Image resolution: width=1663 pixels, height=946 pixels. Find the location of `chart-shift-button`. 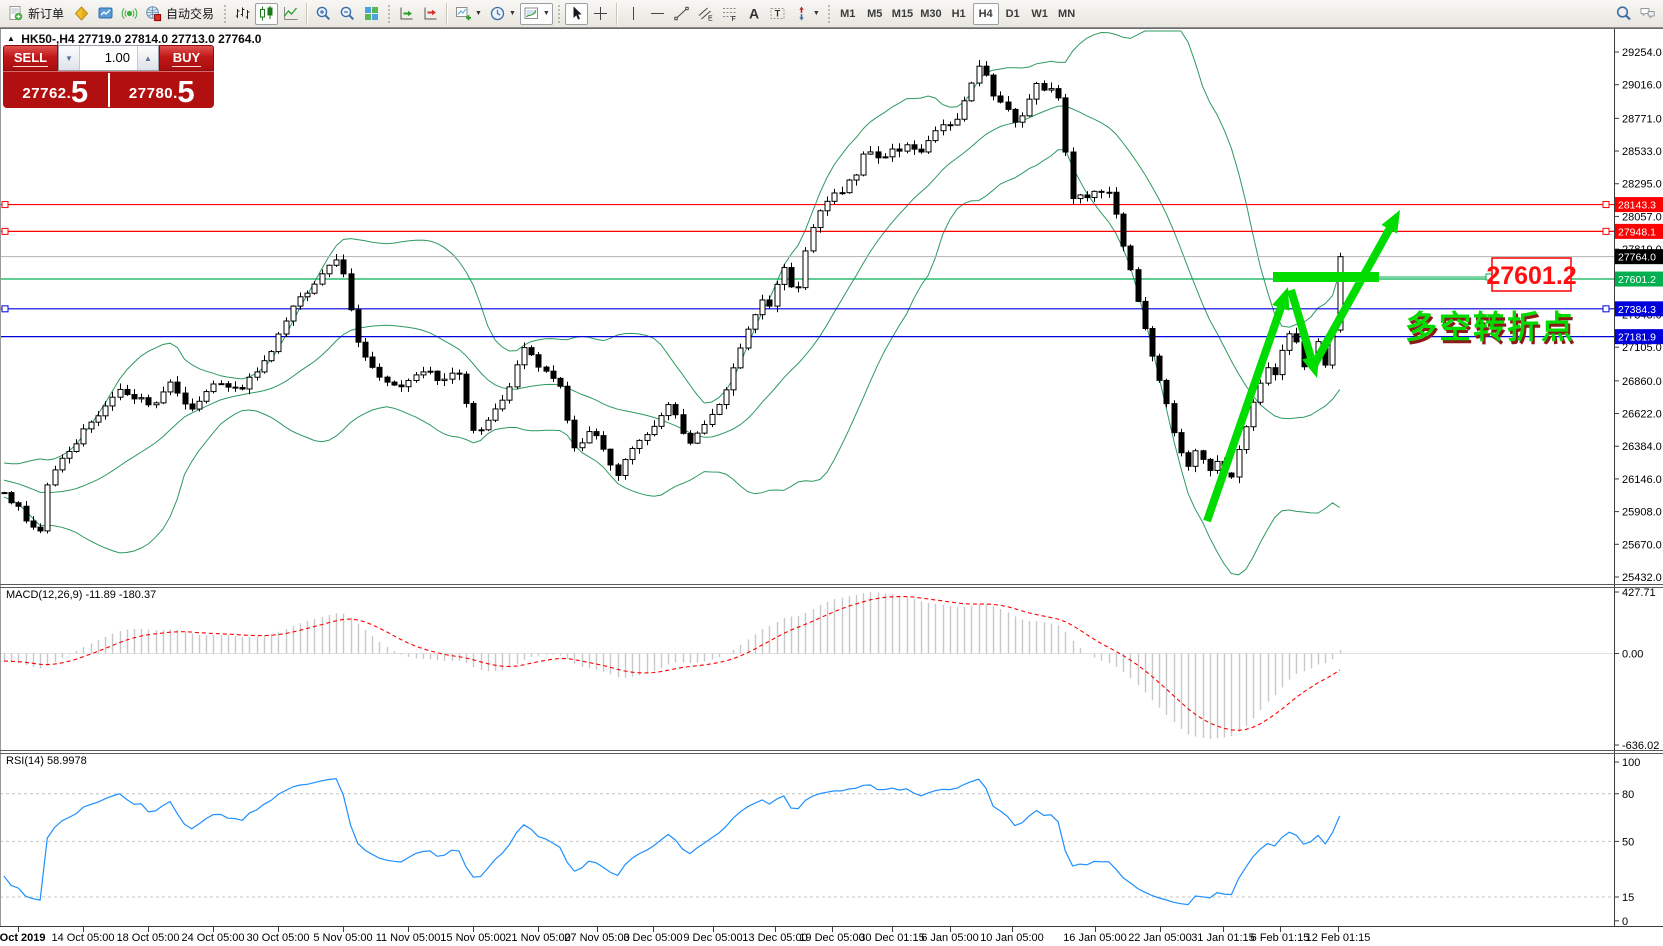

chart-shift-button is located at coordinates (430, 14).